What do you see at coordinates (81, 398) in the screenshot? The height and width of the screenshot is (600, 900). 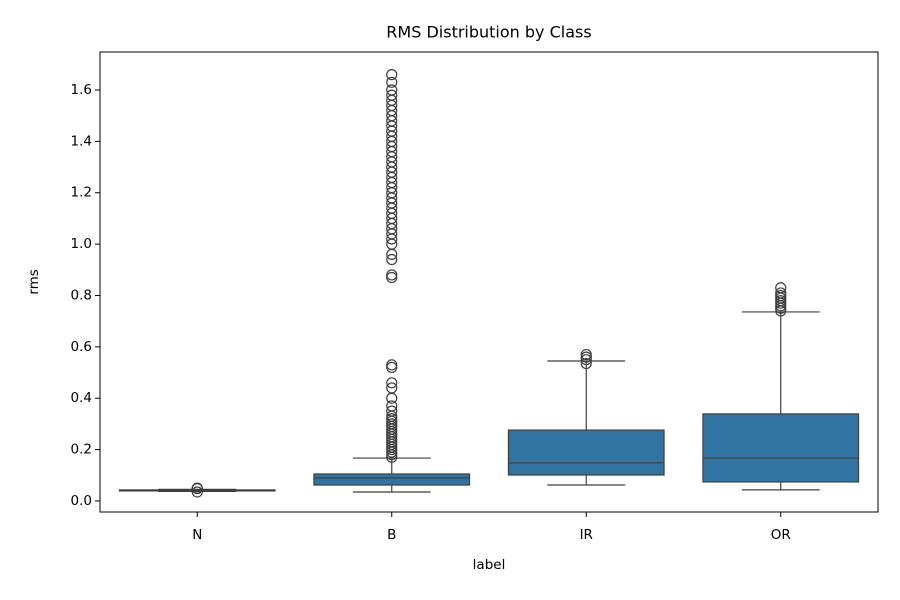 I see `y-tick-label: 0.4` at bounding box center [81, 398].